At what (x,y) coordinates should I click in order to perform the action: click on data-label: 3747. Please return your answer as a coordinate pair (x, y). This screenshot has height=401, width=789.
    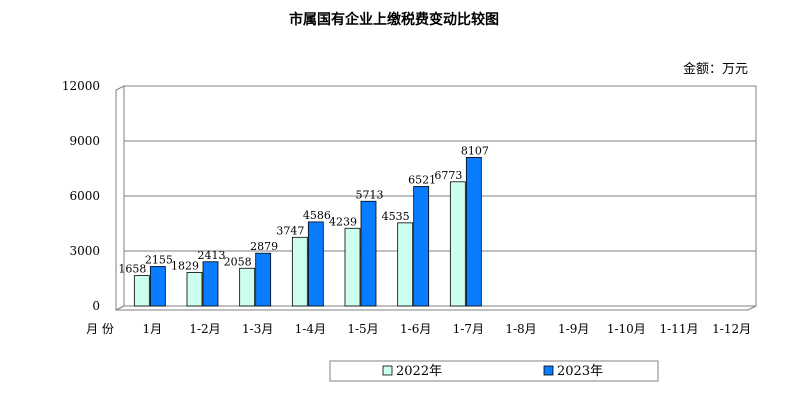
    Looking at the image, I should click on (290, 230).